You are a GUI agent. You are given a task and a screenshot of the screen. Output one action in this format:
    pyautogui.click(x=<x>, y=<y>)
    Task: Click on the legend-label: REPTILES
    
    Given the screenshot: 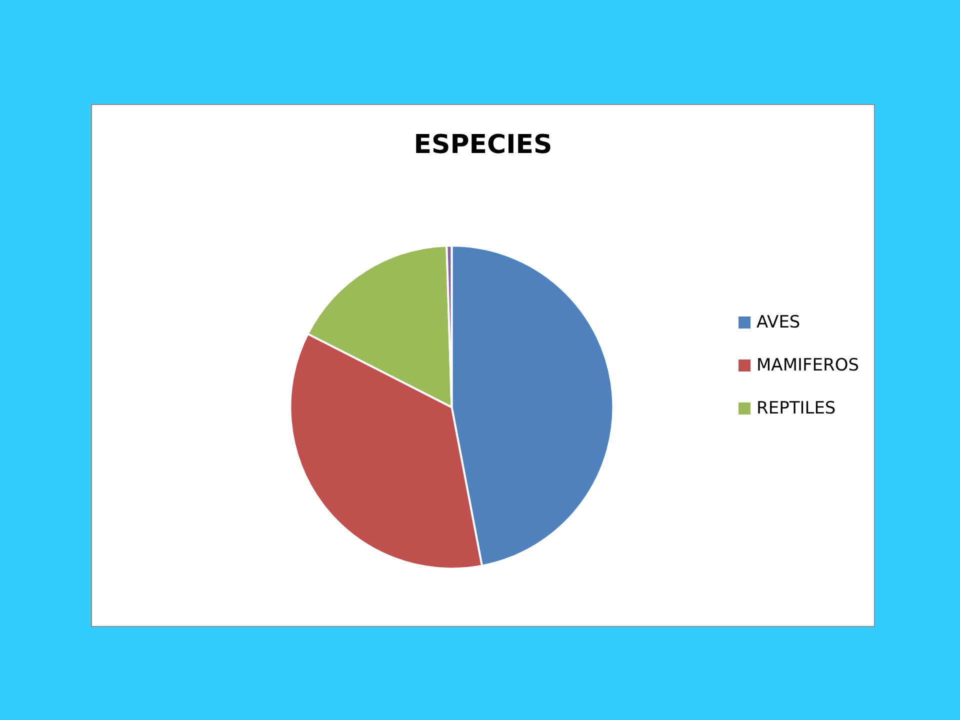 What is the action you would take?
    pyautogui.click(x=796, y=408)
    